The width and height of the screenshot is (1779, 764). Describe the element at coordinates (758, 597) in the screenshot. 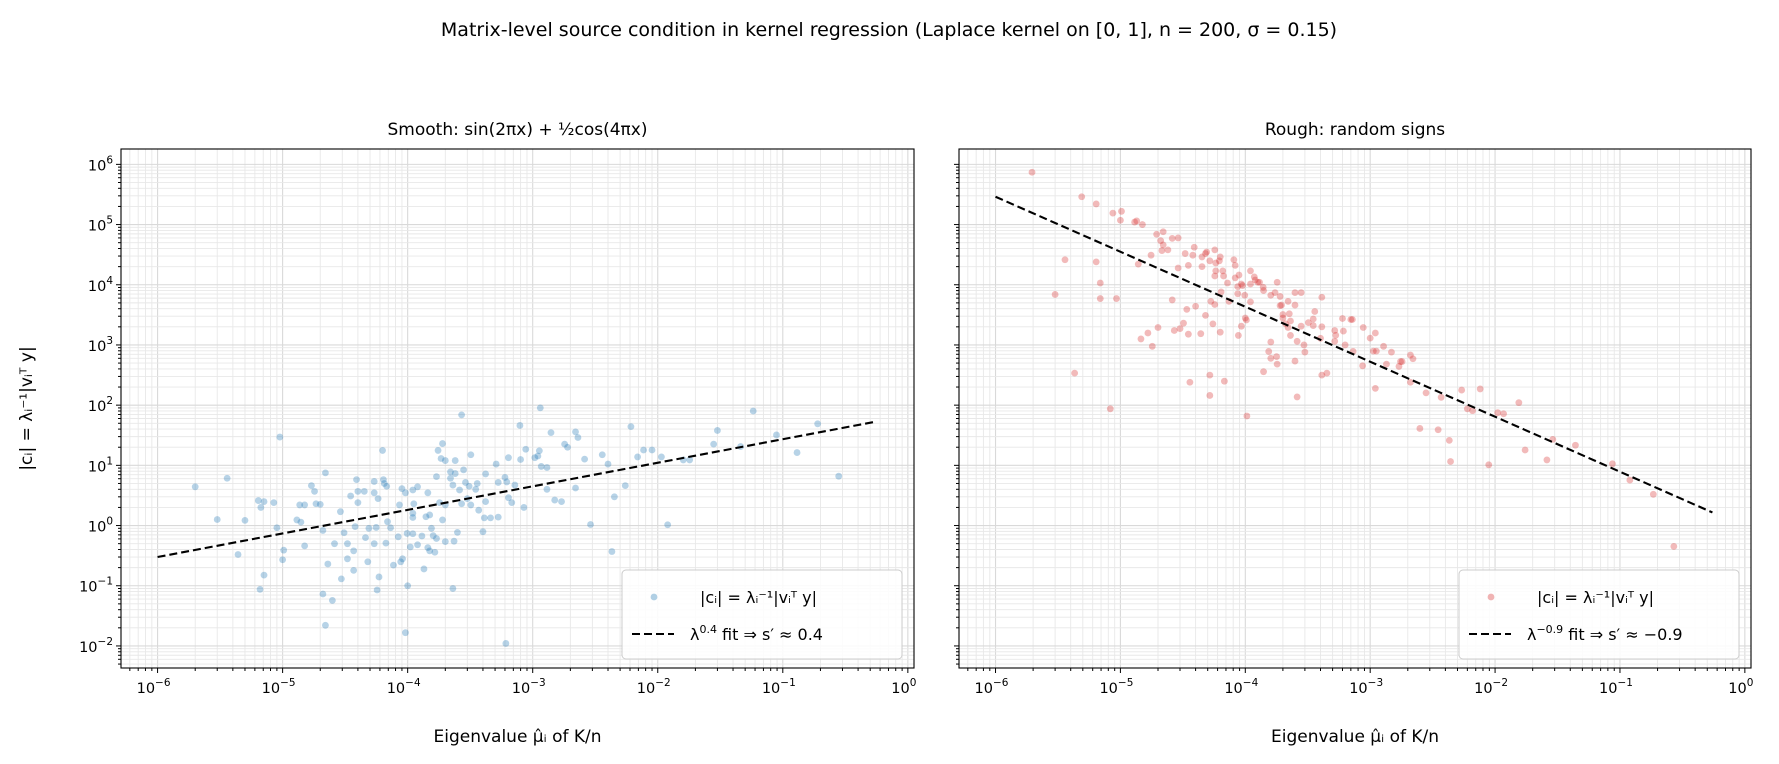

I see `legend-label-points: |cᵢ| = λᵢ⁻¹|vᵢᵀ y|` at that location.